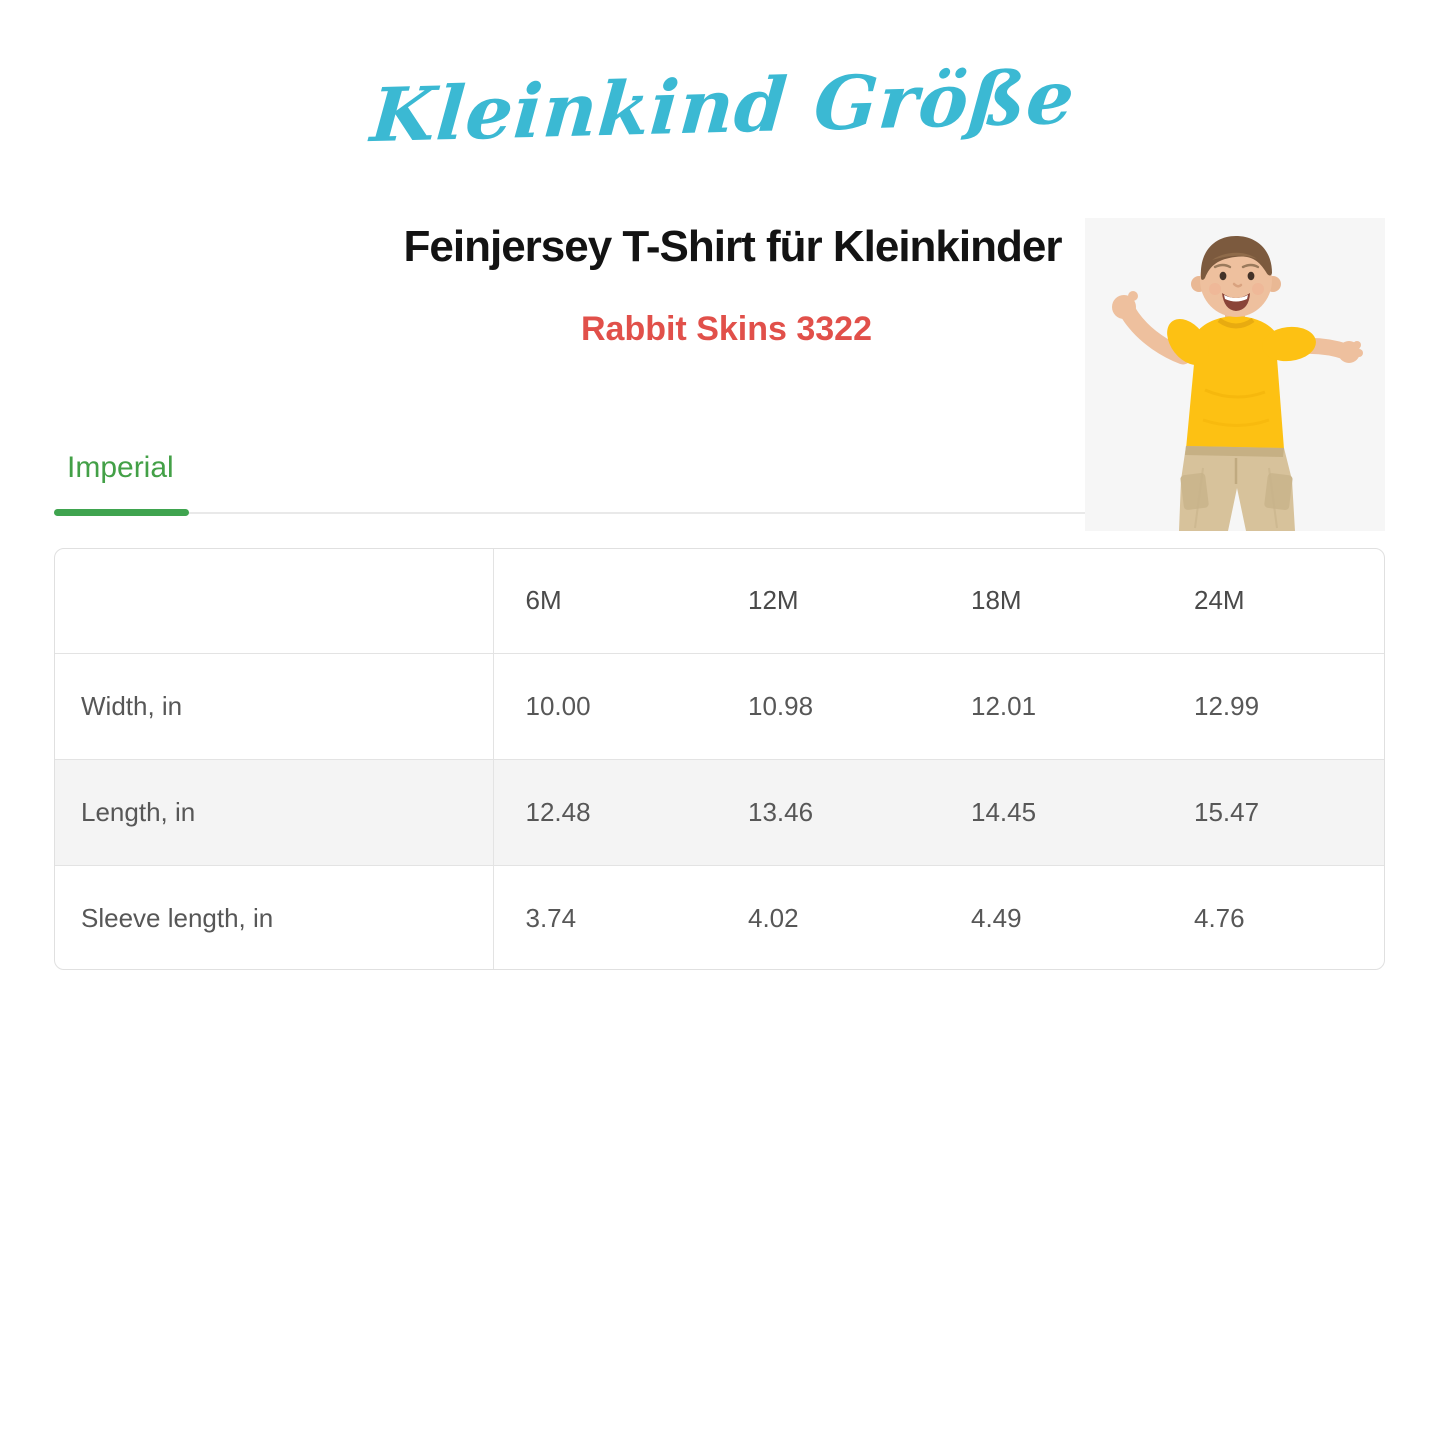  What do you see at coordinates (274, 706) in the screenshot?
I see `measurement-label: Width, in` at bounding box center [274, 706].